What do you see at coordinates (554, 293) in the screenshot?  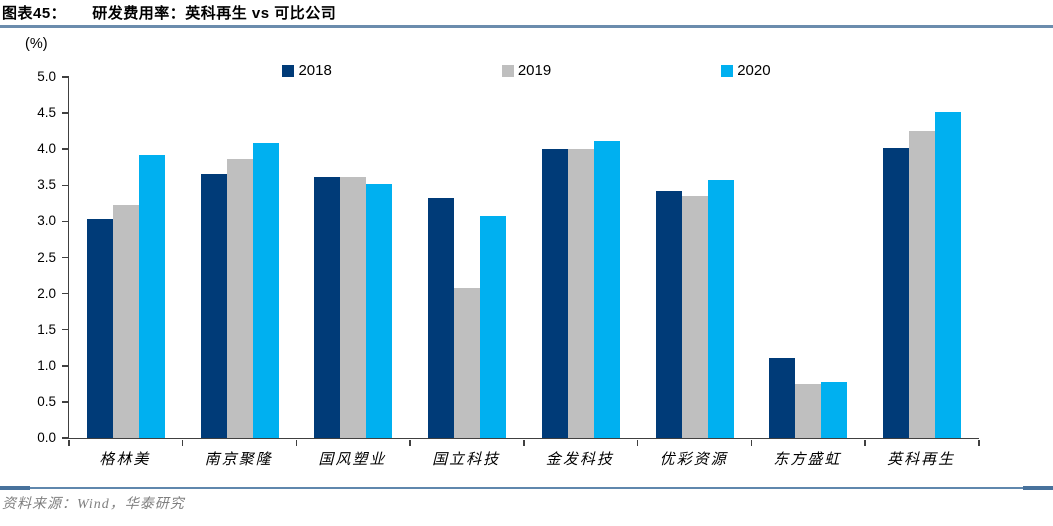 I see `bar-金发科技-2018` at bounding box center [554, 293].